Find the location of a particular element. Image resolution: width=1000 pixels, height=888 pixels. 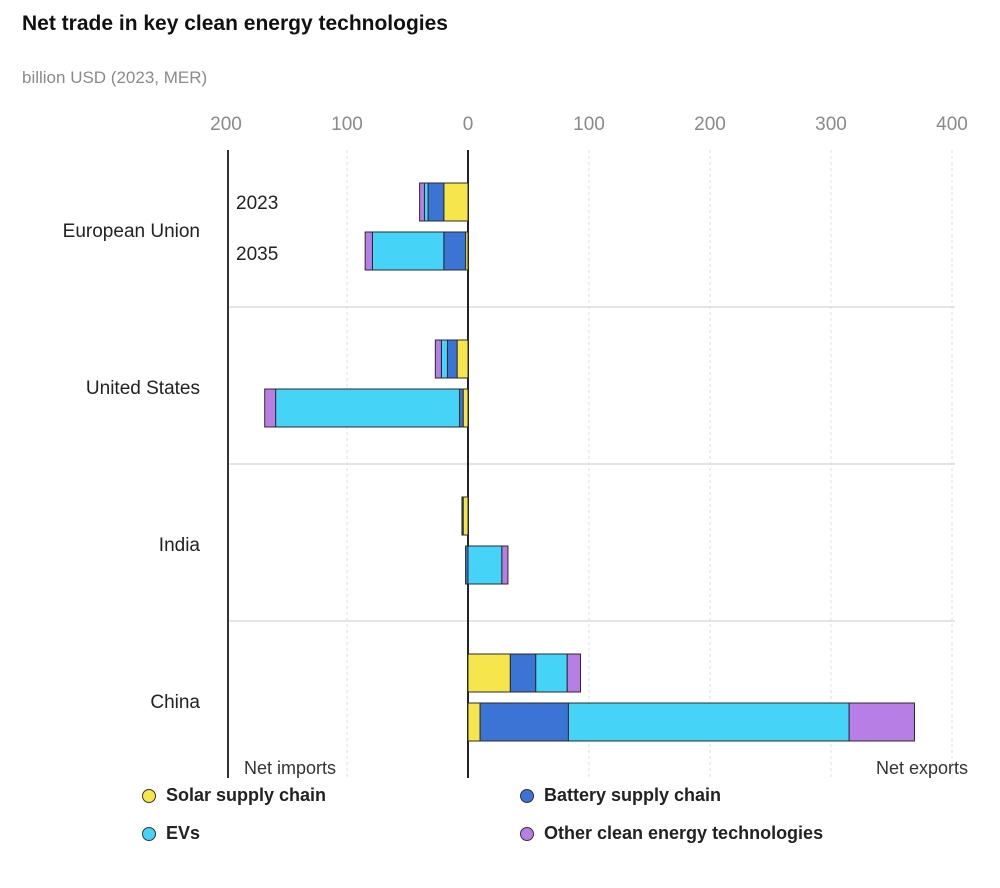

bar-india-2023-solar is located at coordinates (465, 516).